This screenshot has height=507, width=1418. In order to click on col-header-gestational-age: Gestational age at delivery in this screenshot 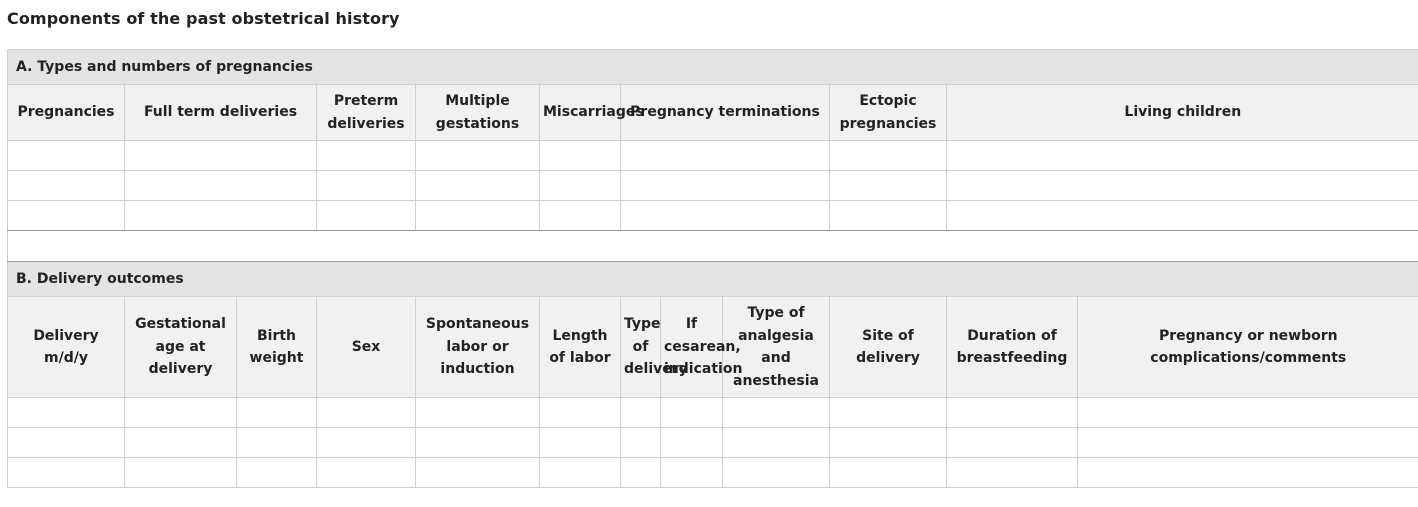, I will do `click(180, 347)`.